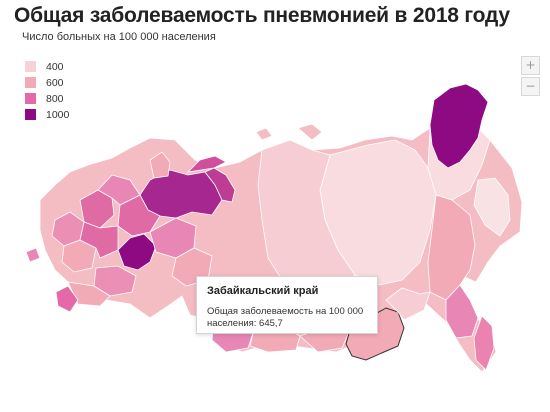  I want to click on region-komi, so click(139, 215).